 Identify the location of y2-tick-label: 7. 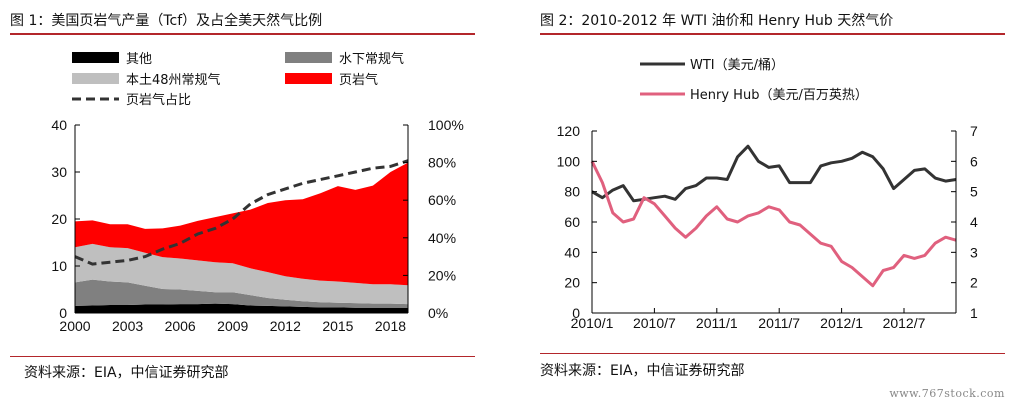
(974, 131).